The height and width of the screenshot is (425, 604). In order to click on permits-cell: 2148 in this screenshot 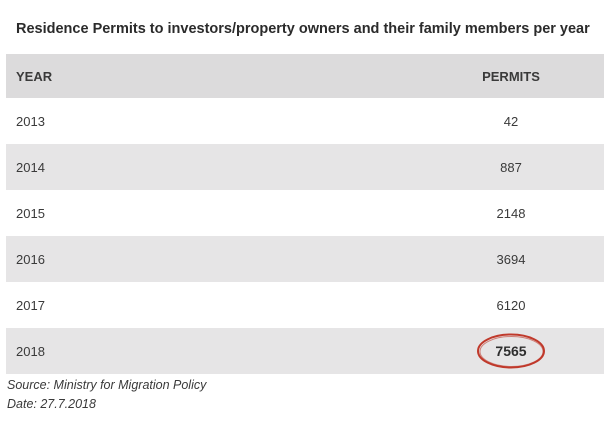, I will do `click(511, 213)`.